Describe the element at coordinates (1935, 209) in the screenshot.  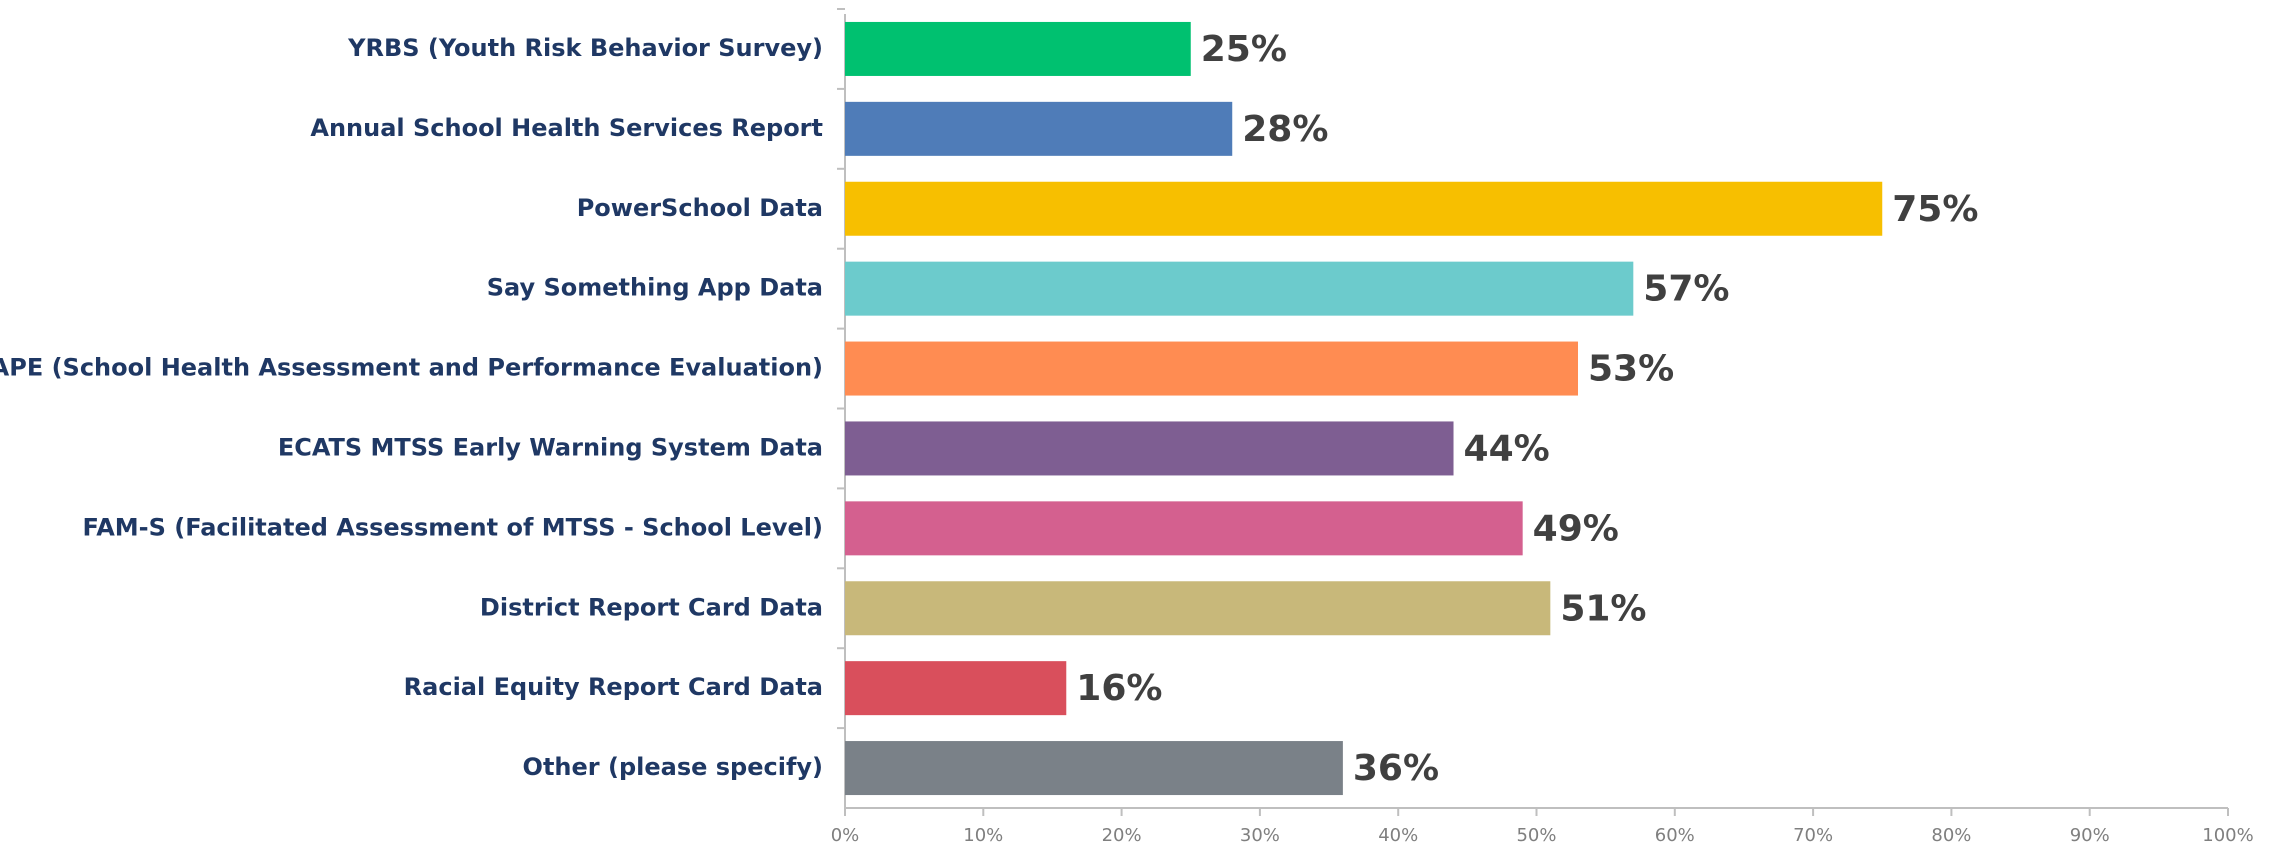
I see `value-label: 75%` at that location.